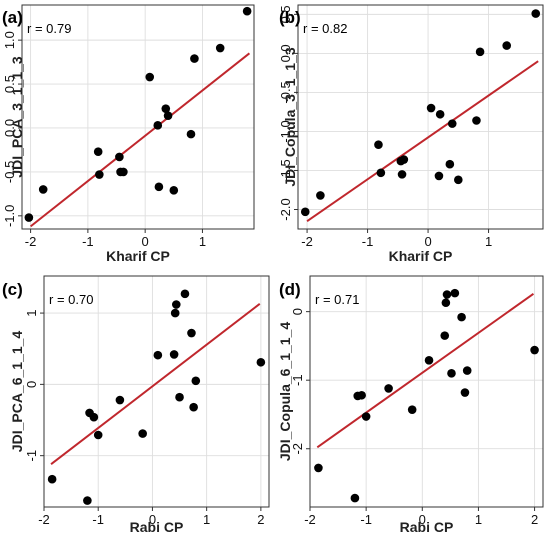 This screenshot has width=550, height=543. What do you see at coordinates (325, 28) in the screenshot?
I see `correlation-label: r = 0.82` at bounding box center [325, 28].